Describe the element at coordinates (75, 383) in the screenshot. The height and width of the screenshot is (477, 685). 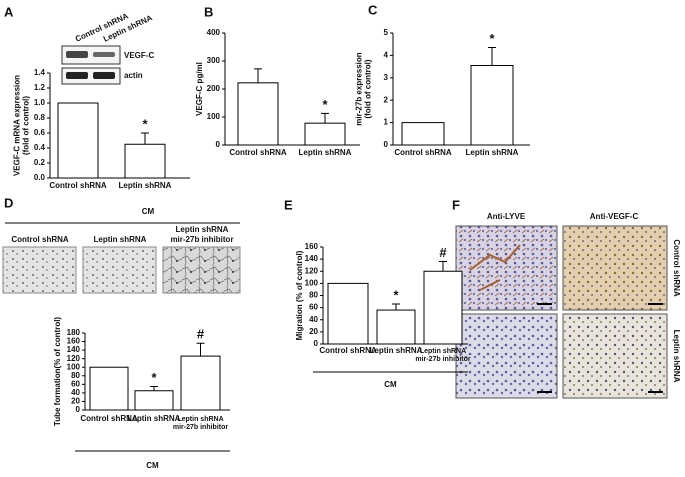
I see `y-tick-label: 60` at that location.